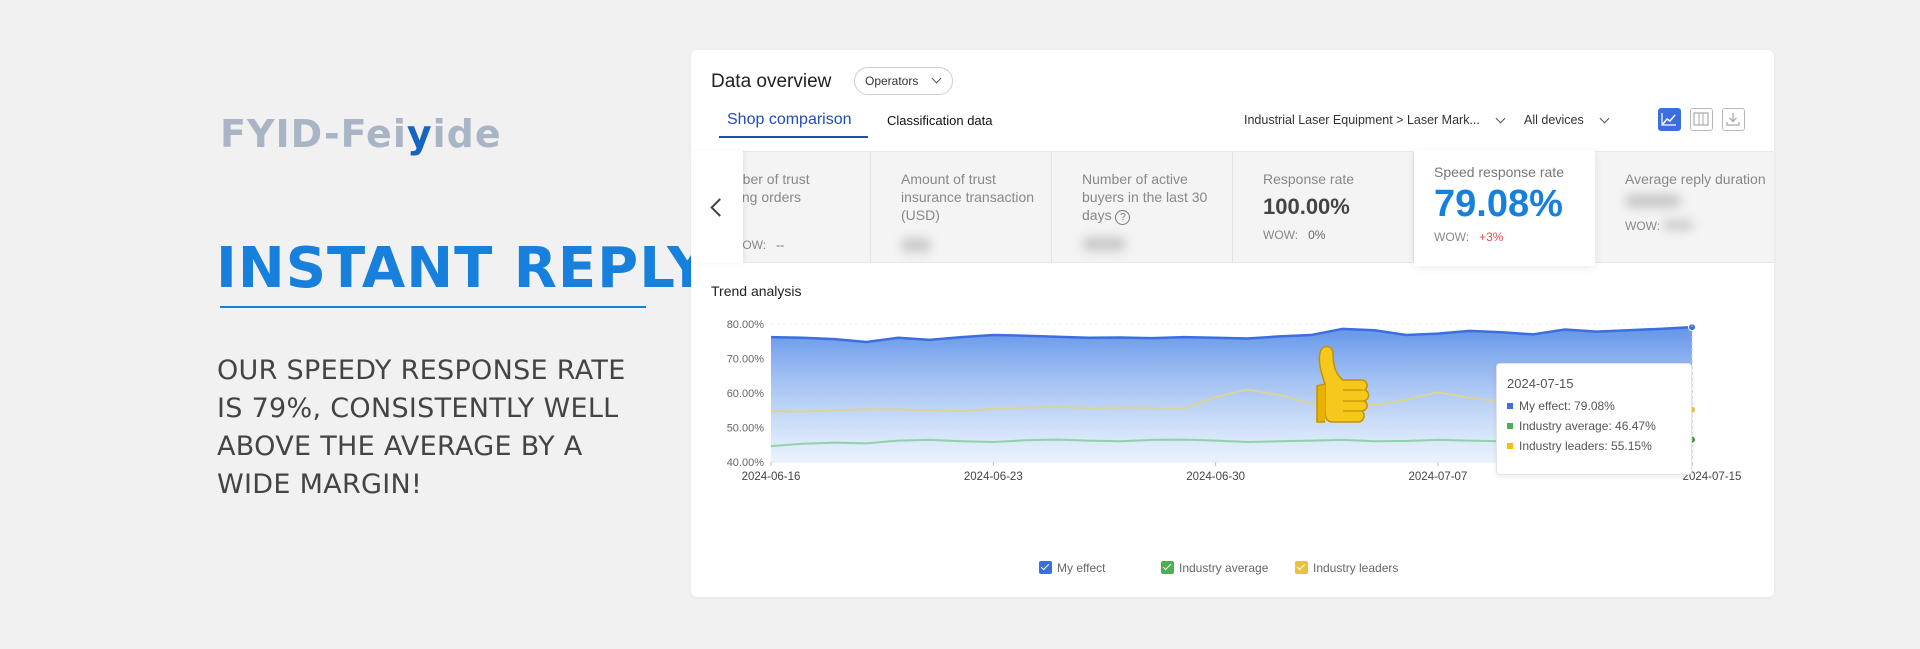 This screenshot has height=649, width=1920. I want to click on logo-text-c: ide, so click(467, 134).